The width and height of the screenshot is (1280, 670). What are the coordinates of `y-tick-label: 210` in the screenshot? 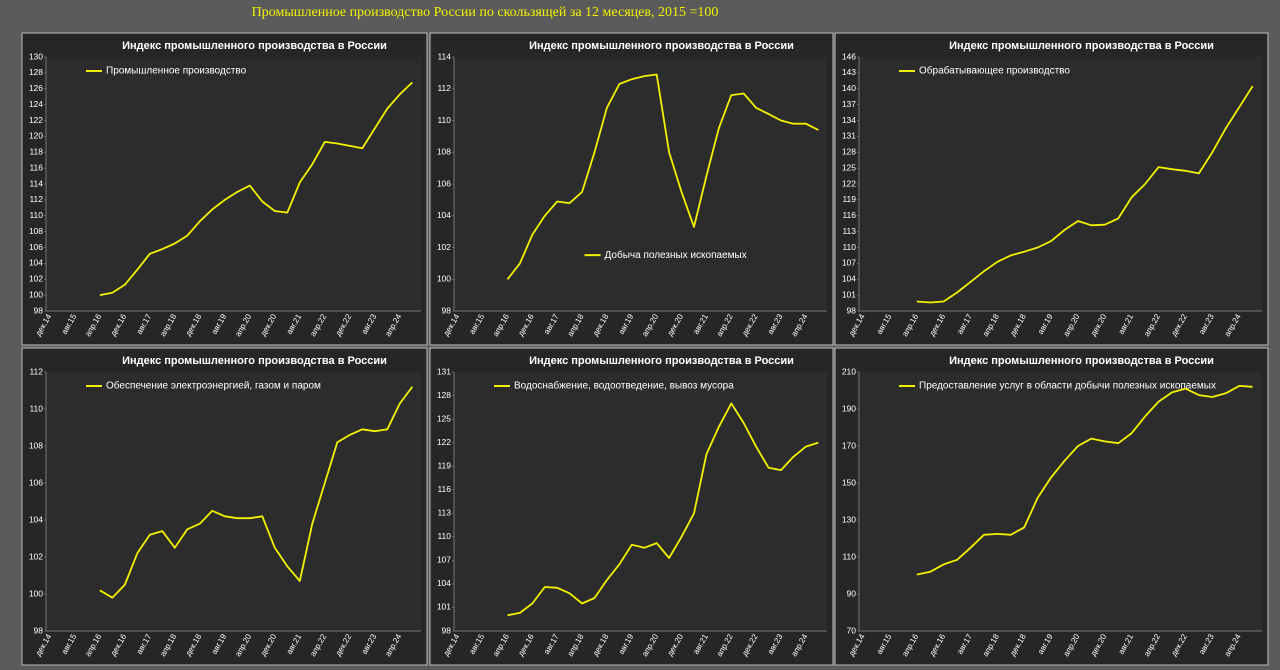 It's located at (849, 371).